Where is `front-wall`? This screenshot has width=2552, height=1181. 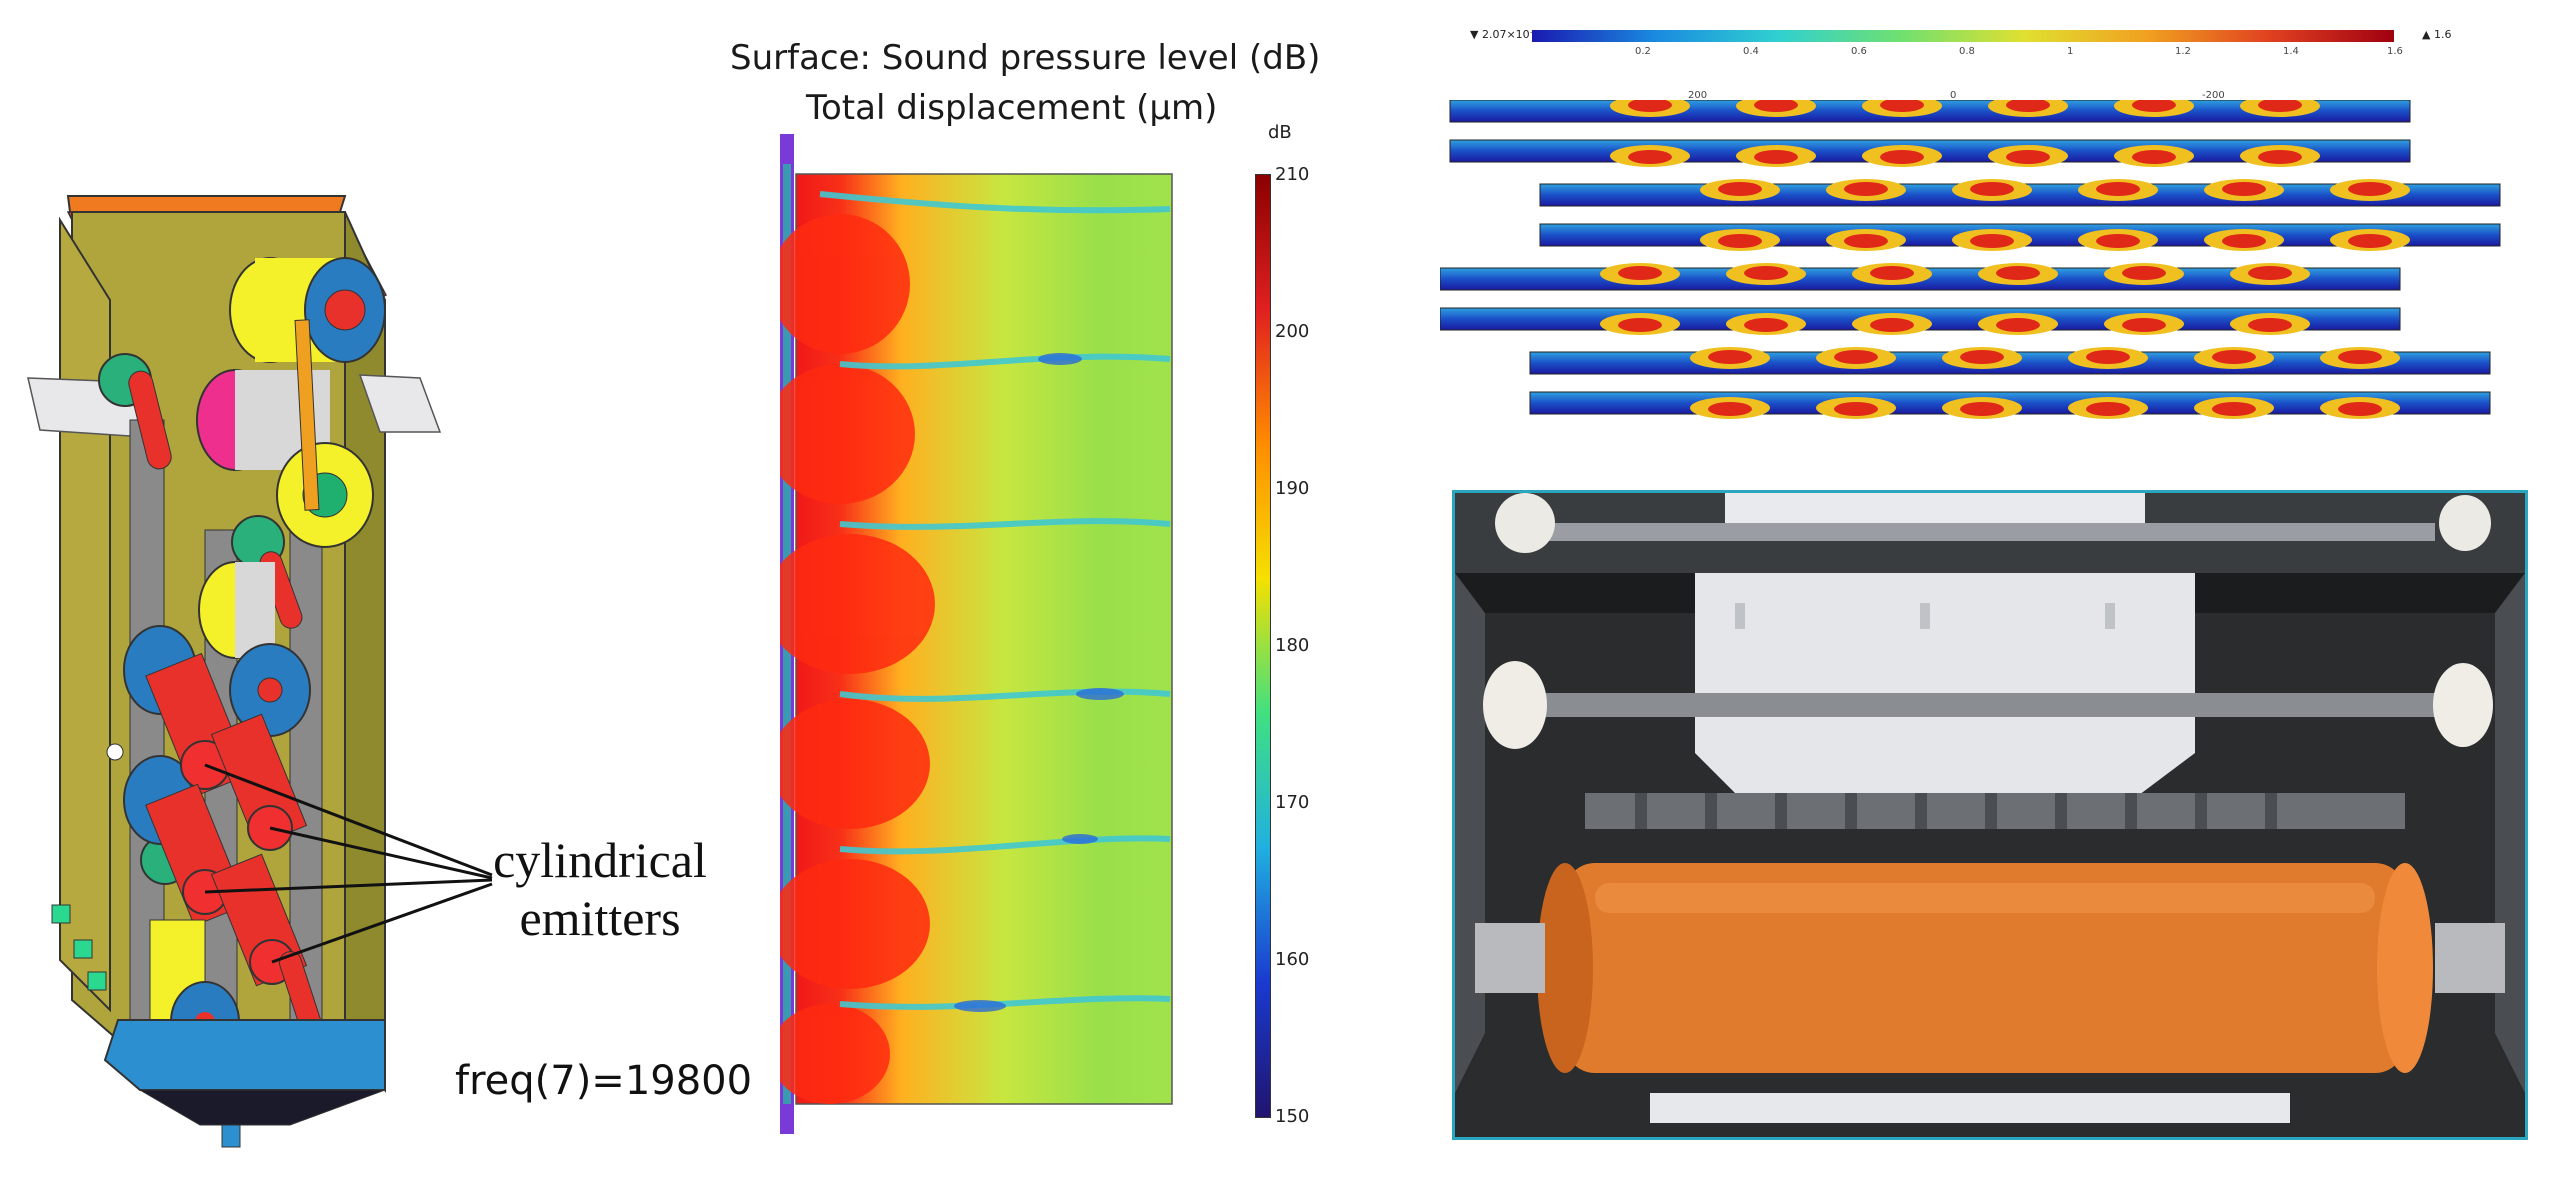 front-wall is located at coordinates (85, 614).